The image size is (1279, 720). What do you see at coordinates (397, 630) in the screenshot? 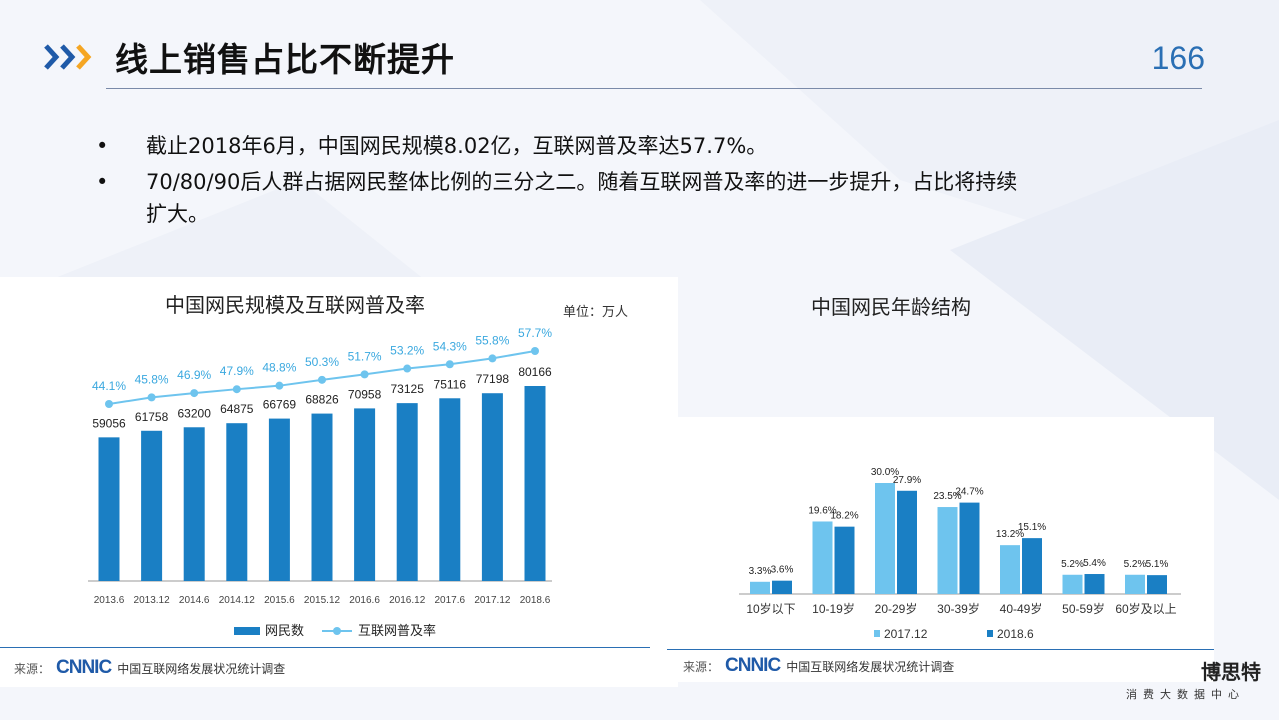
I see `legend-label: 互联网普及率` at bounding box center [397, 630].